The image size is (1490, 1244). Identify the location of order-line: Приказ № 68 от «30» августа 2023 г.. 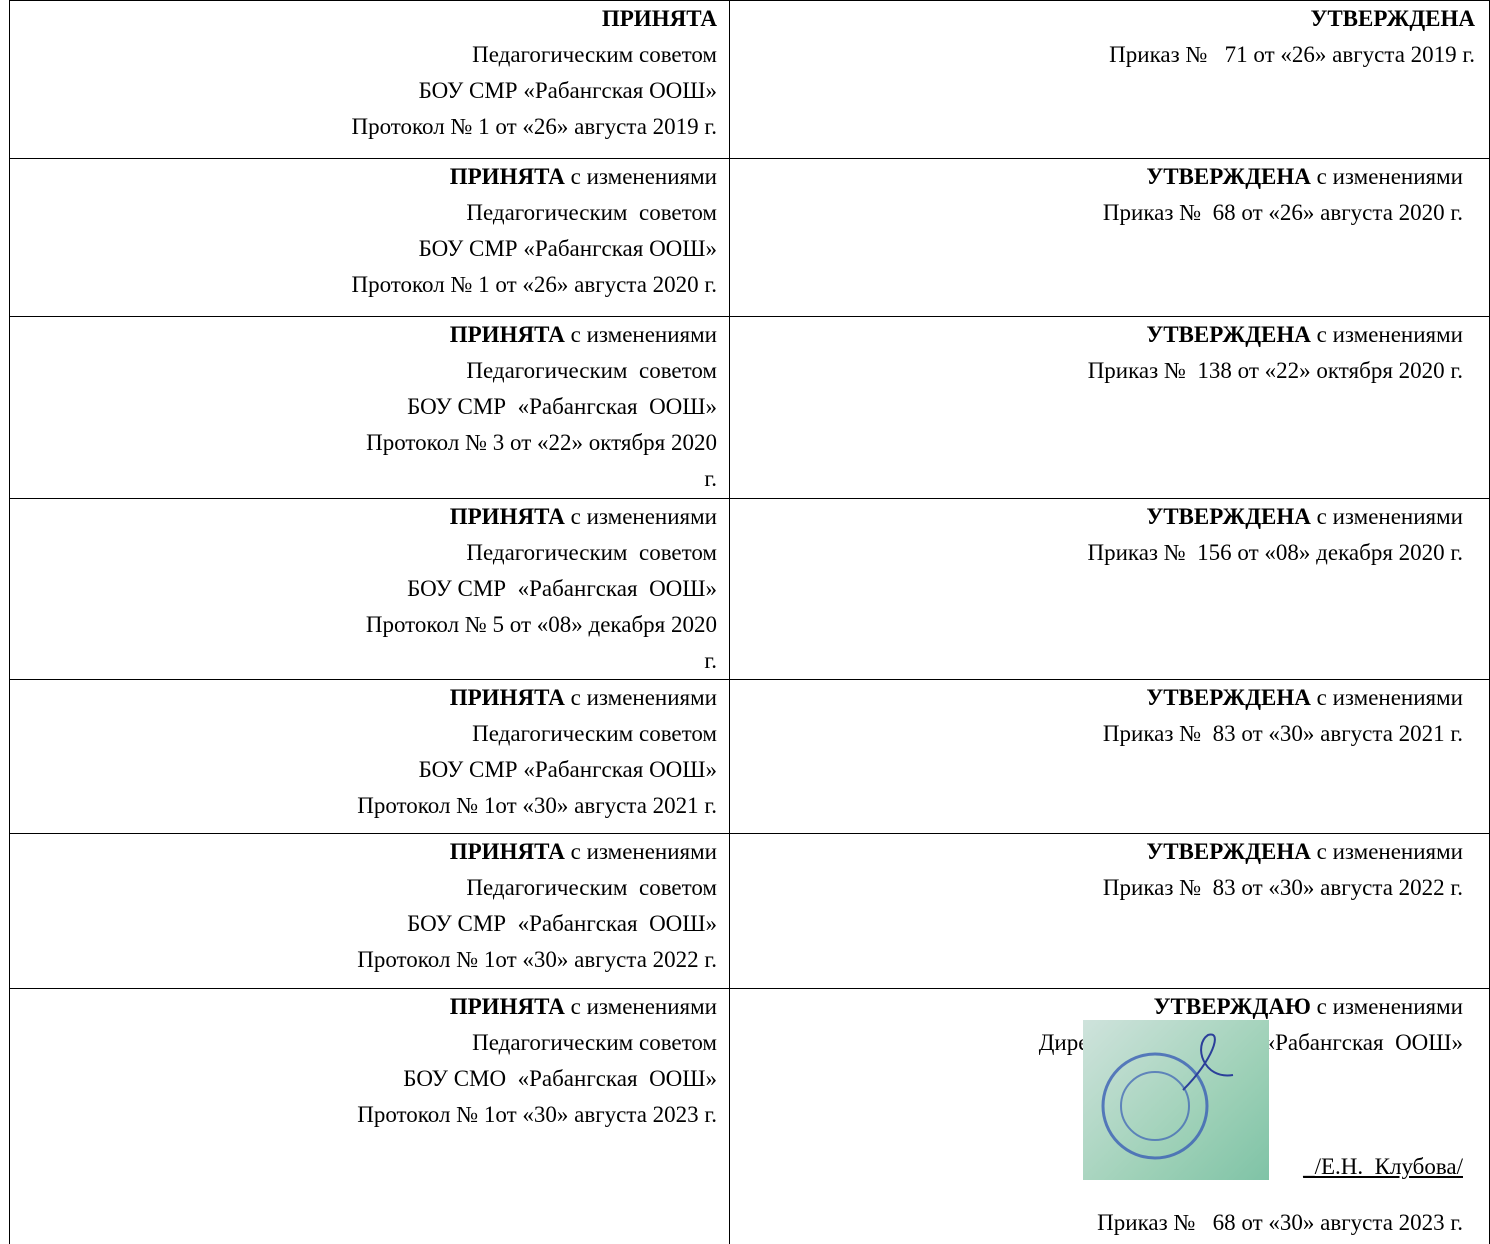
(1280, 1222).